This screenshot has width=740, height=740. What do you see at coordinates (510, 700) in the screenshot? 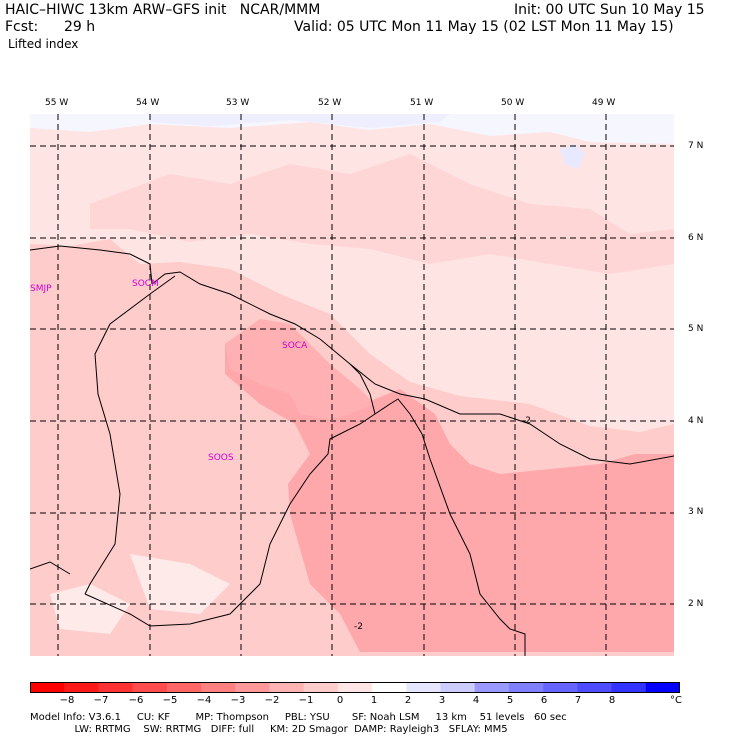
I see `colorbar-tick: 5` at bounding box center [510, 700].